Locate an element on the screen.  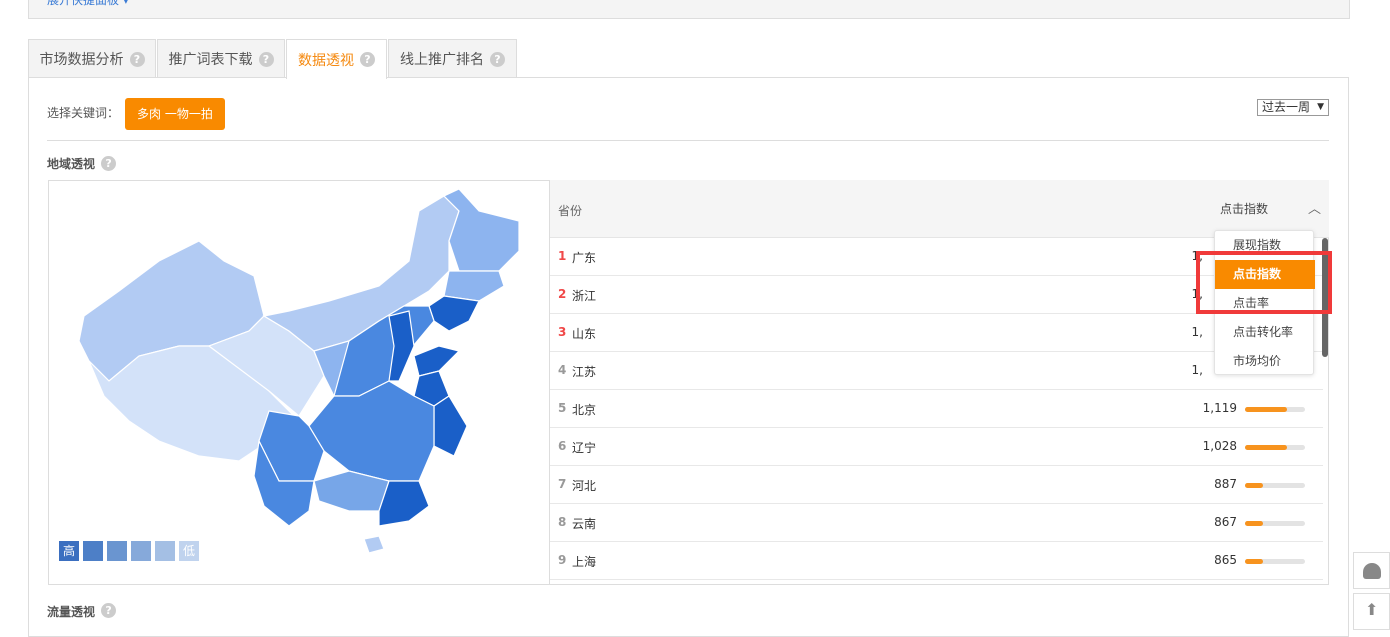
tab-market-analysis: 市场数据分析? is located at coordinates (92, 58).